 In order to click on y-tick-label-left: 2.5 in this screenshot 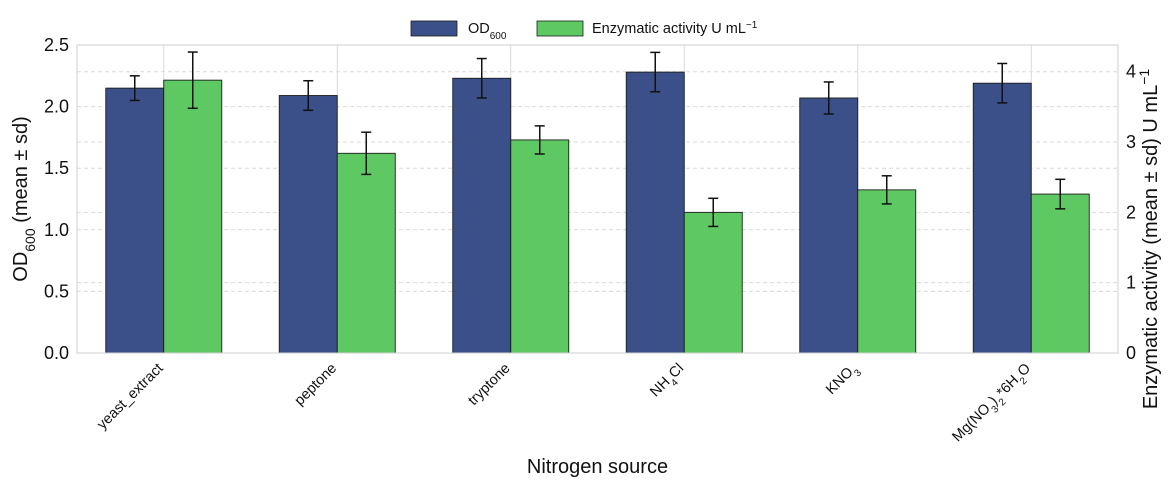, I will do `click(56, 45)`.